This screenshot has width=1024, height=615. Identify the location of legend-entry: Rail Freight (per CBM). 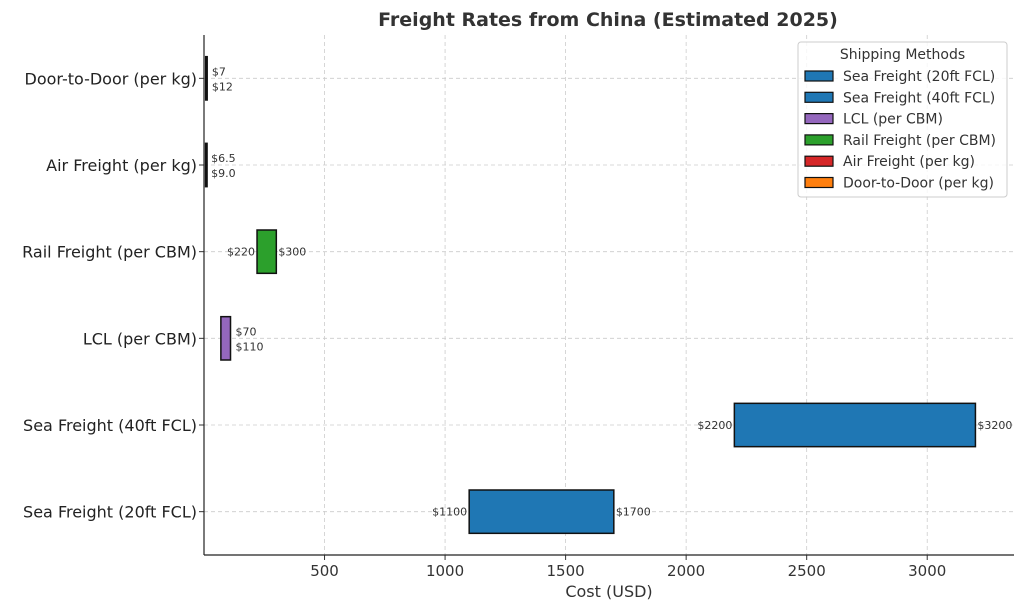
(919, 141).